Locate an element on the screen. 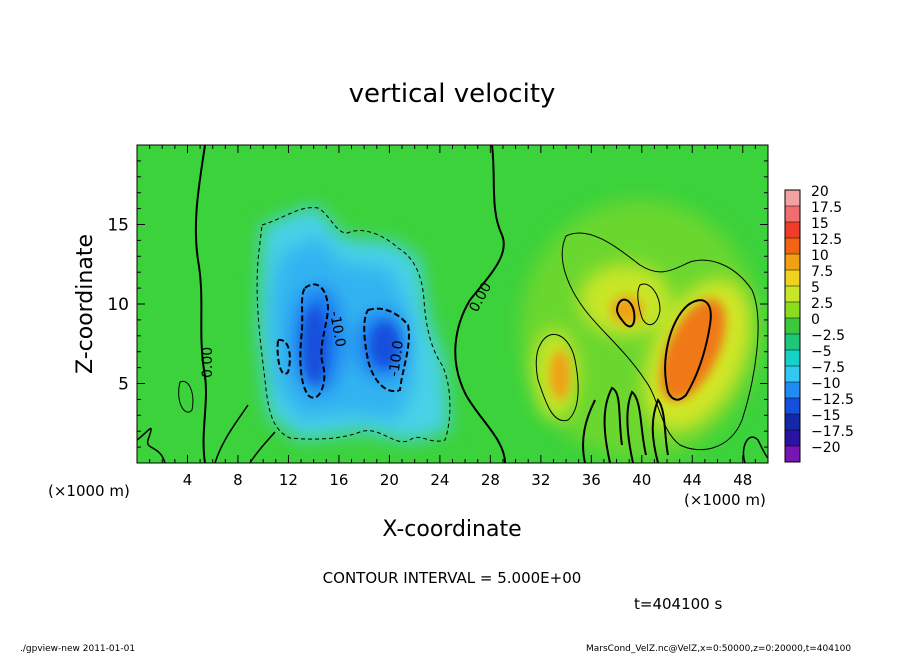 Image resolution: width=904 pixels, height=654 pixels. x-tick-label: 20 is located at coordinates (389, 480).